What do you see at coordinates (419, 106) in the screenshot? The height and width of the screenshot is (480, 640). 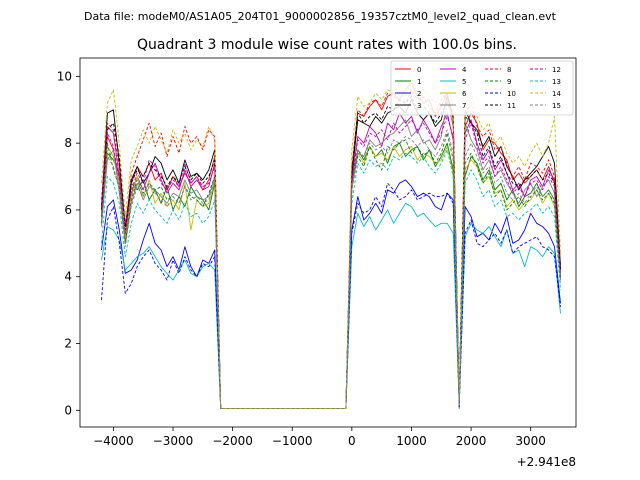 I see `legend-label-3: 3` at bounding box center [419, 106].